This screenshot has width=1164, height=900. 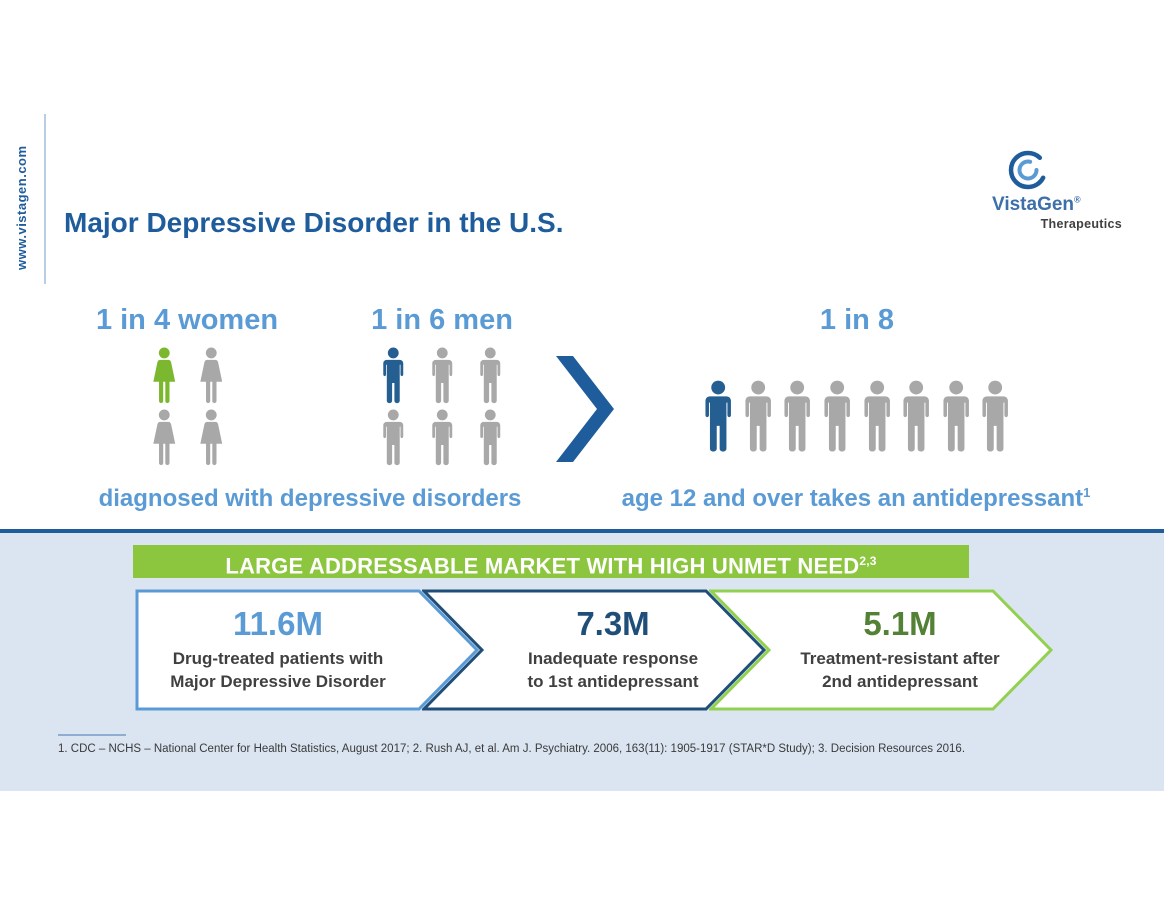 What do you see at coordinates (868, 561) in the screenshot?
I see `footnote-ref-2-3: 2,3` at bounding box center [868, 561].